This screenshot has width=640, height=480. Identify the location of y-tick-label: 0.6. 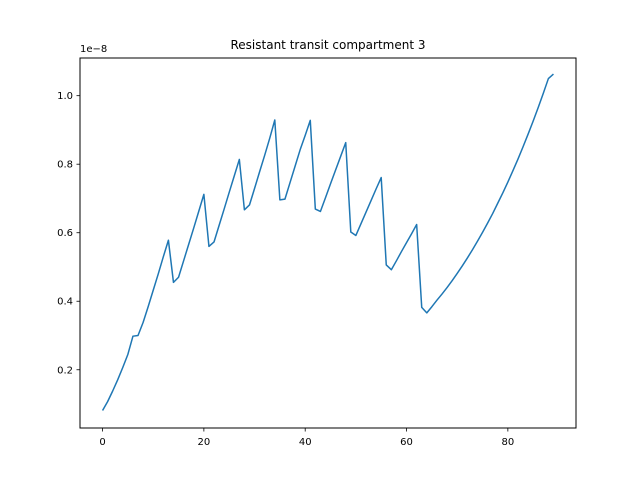
(65, 233).